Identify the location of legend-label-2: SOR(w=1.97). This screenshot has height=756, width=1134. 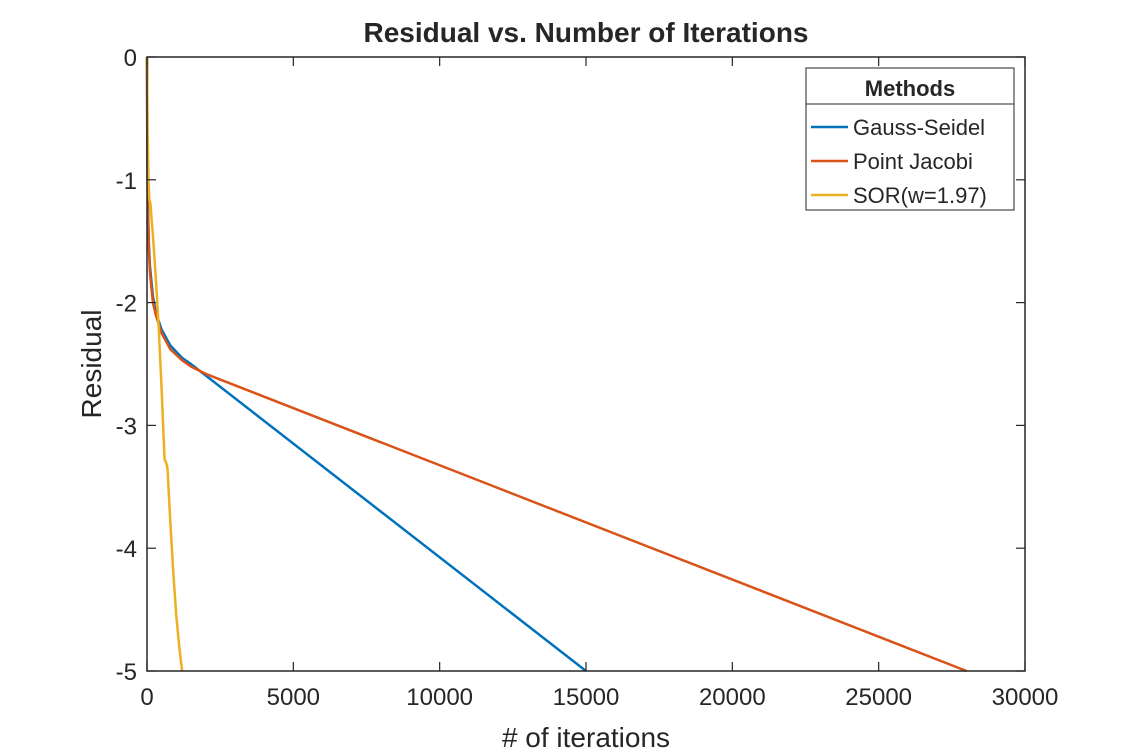
(920, 195).